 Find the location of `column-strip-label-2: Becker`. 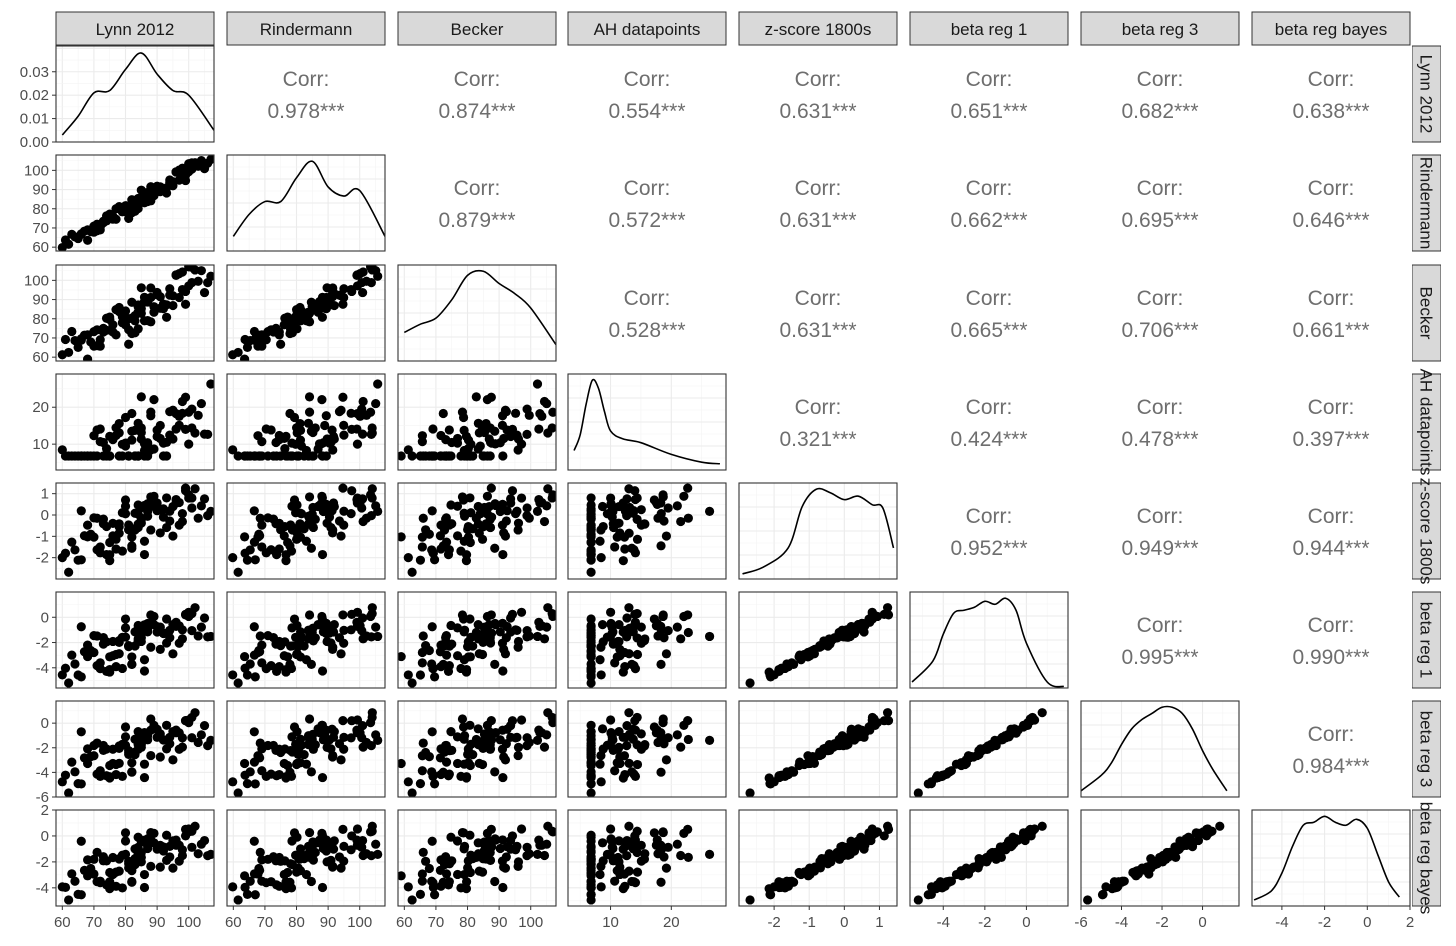

column-strip-label-2: Becker is located at coordinates (477, 29).